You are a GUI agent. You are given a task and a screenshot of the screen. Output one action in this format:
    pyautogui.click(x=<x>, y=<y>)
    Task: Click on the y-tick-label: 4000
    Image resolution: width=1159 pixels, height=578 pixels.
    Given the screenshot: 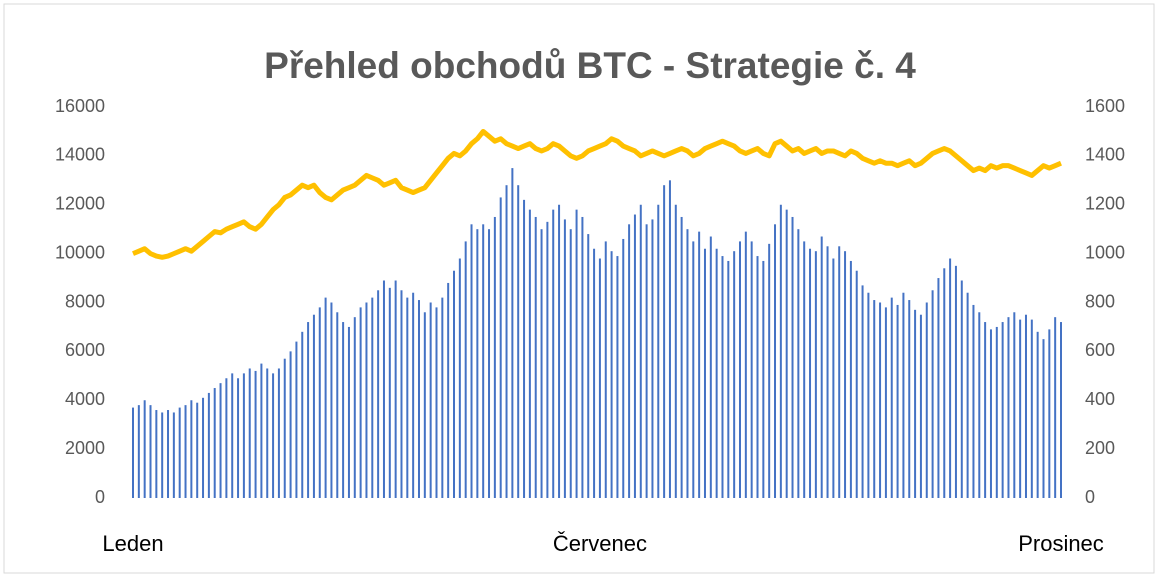 What is the action you would take?
    pyautogui.click(x=85, y=399)
    